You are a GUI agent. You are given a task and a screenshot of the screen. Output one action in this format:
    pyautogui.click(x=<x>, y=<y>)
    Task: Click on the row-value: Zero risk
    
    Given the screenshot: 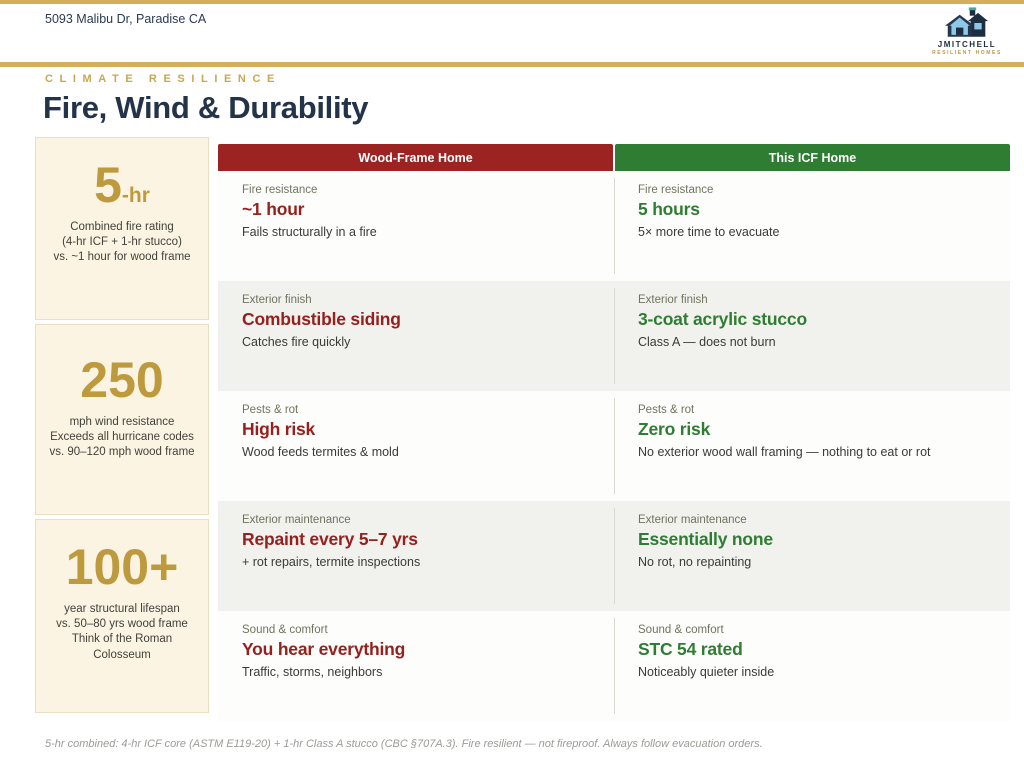 What is the action you would take?
    pyautogui.click(x=674, y=429)
    